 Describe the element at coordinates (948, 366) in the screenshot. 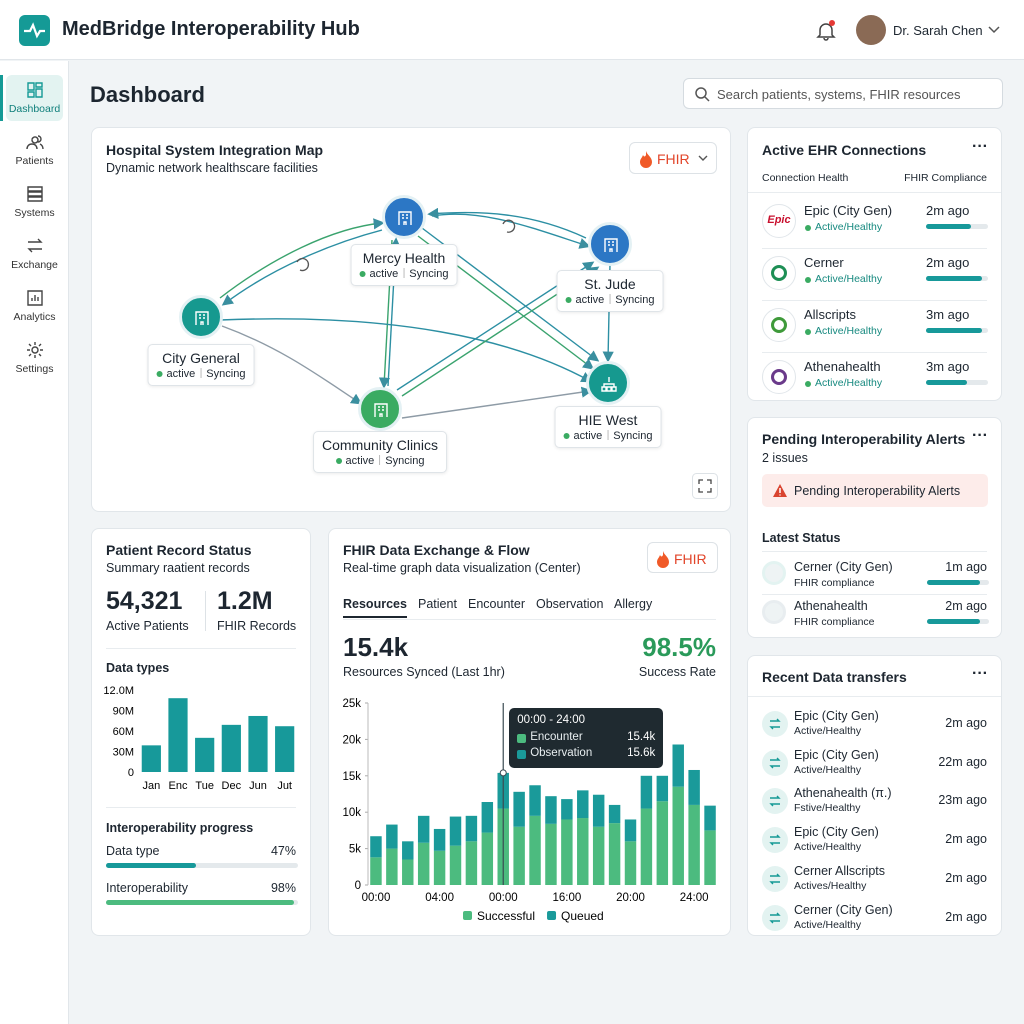

I see `ehr-time: 3m ago` at that location.